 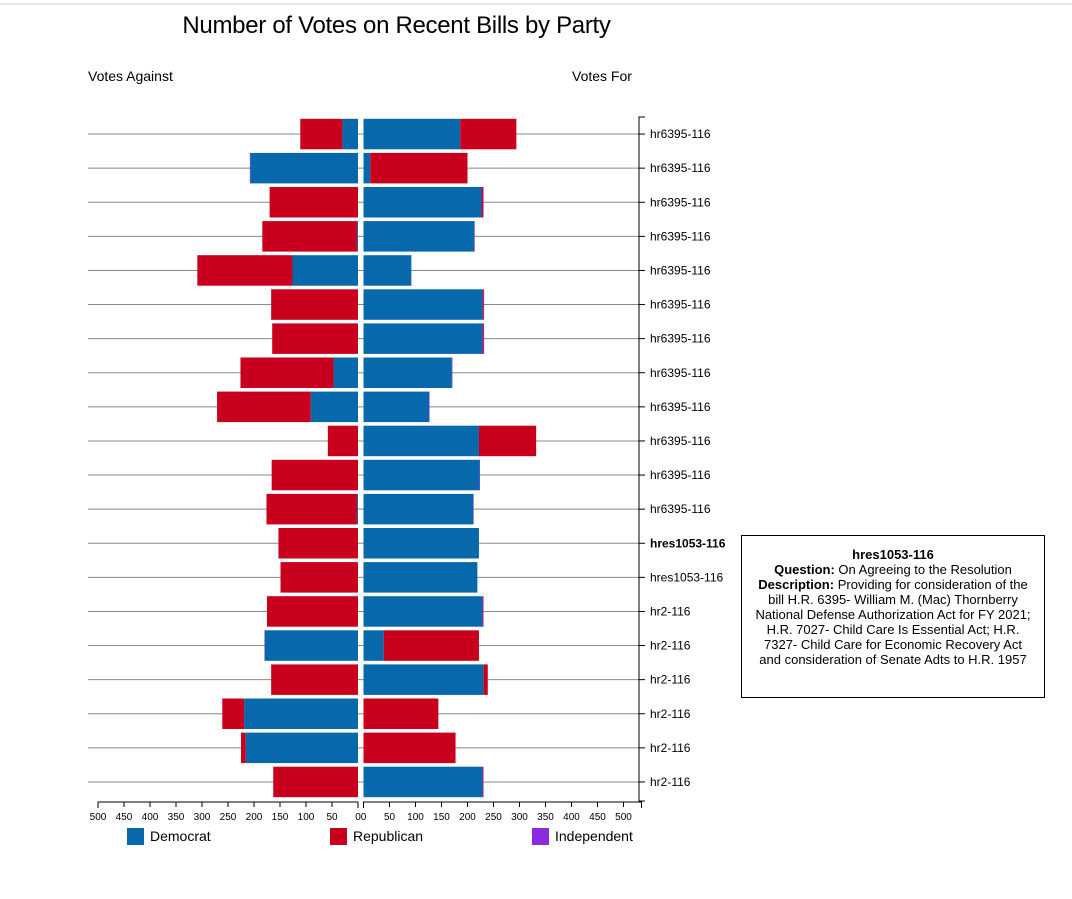 What do you see at coordinates (332, 817) in the screenshot?
I see `x-tick-label-against: 50` at bounding box center [332, 817].